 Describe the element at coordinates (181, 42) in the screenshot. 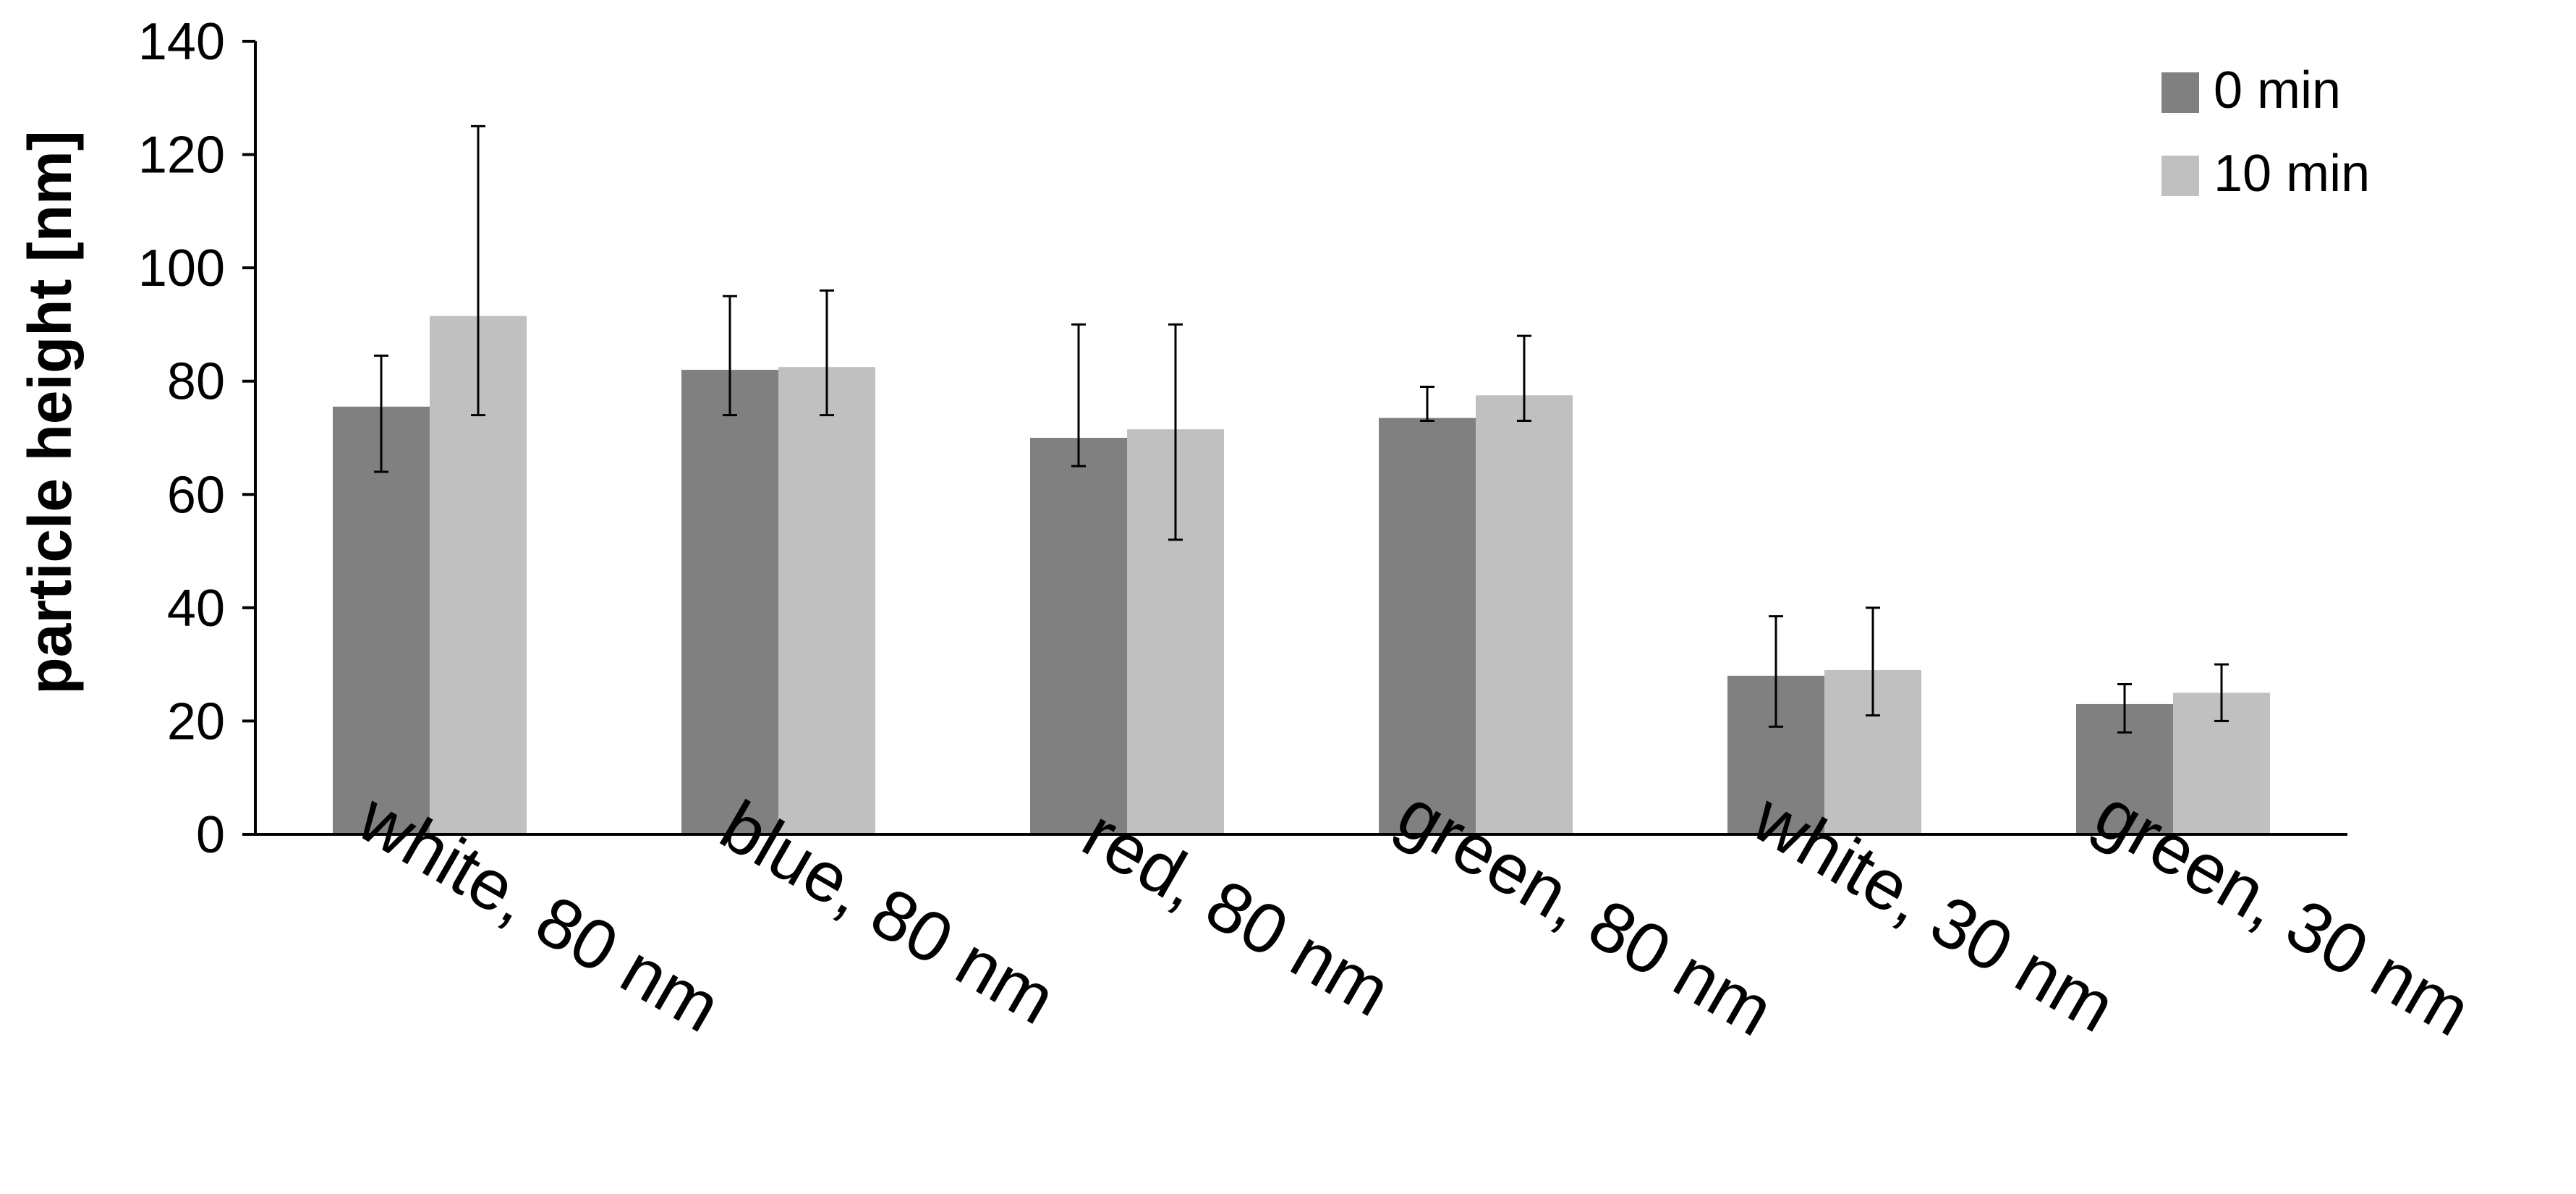

I see `y-tick-label: 140` at that location.